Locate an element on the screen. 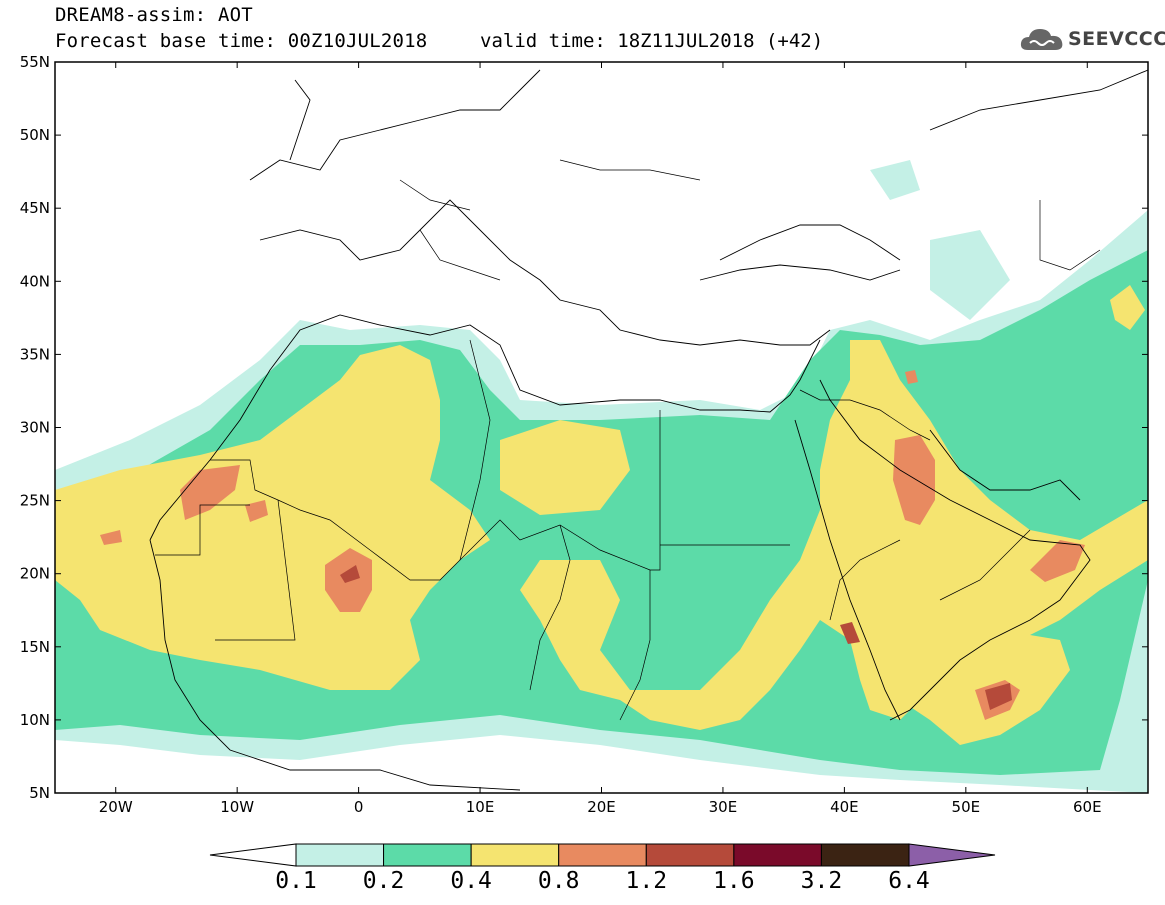 The width and height of the screenshot is (1165, 905). lon-label: 10E is located at coordinates (480, 807).